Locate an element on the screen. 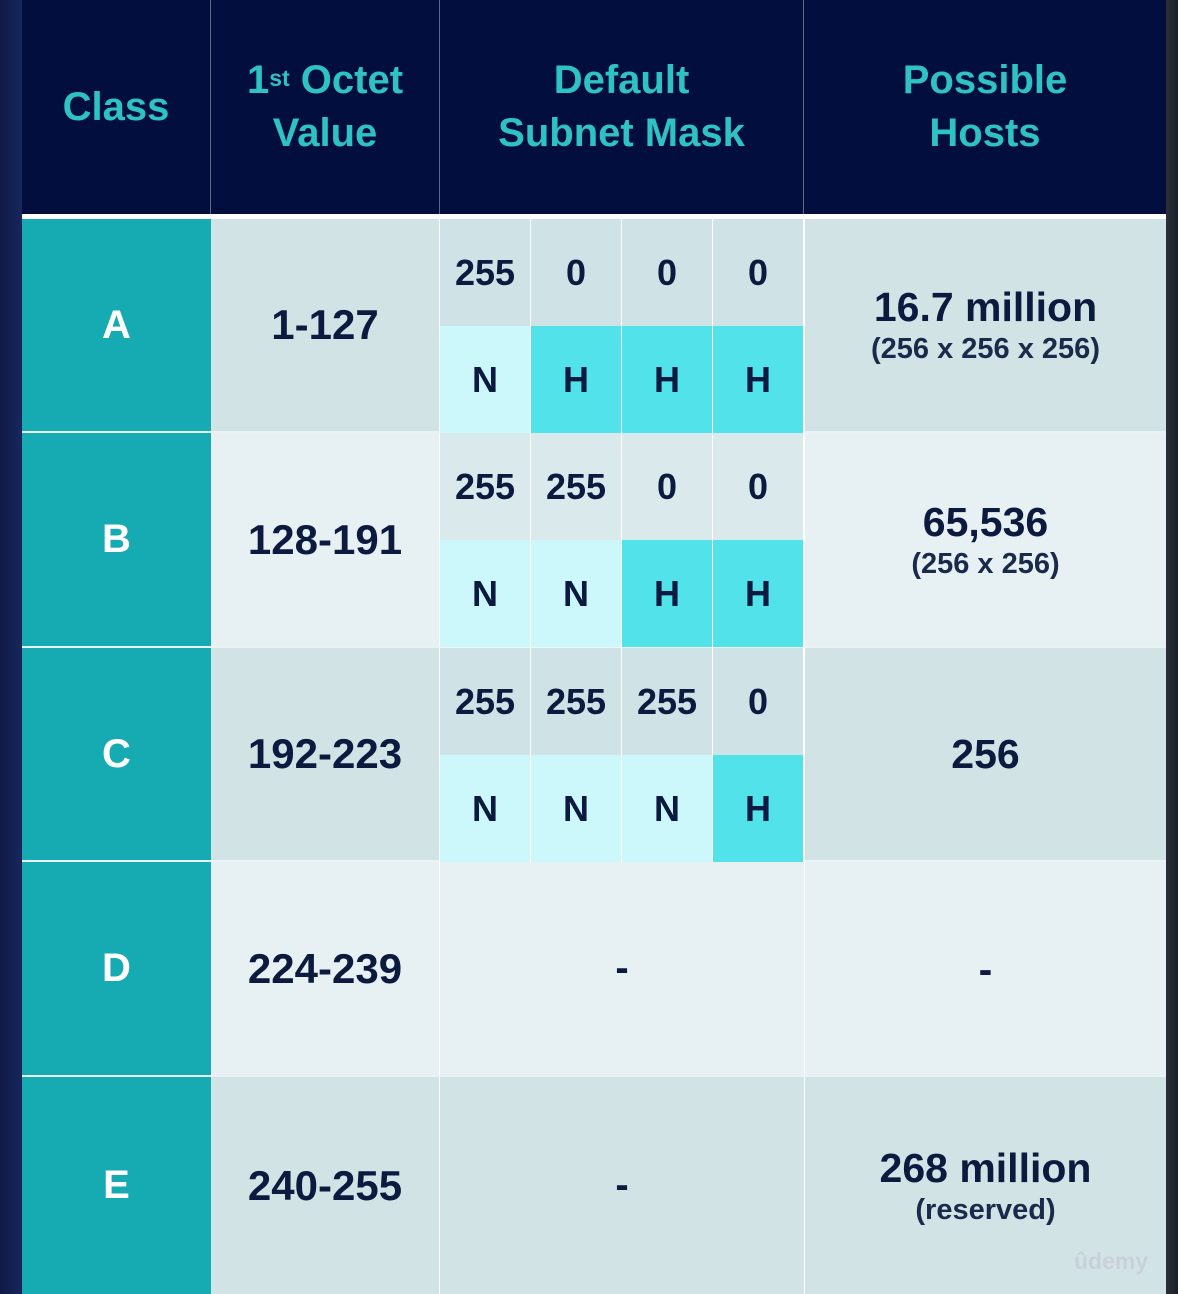 The width and height of the screenshot is (1178, 1294). class-label: D is located at coordinates (116, 968).